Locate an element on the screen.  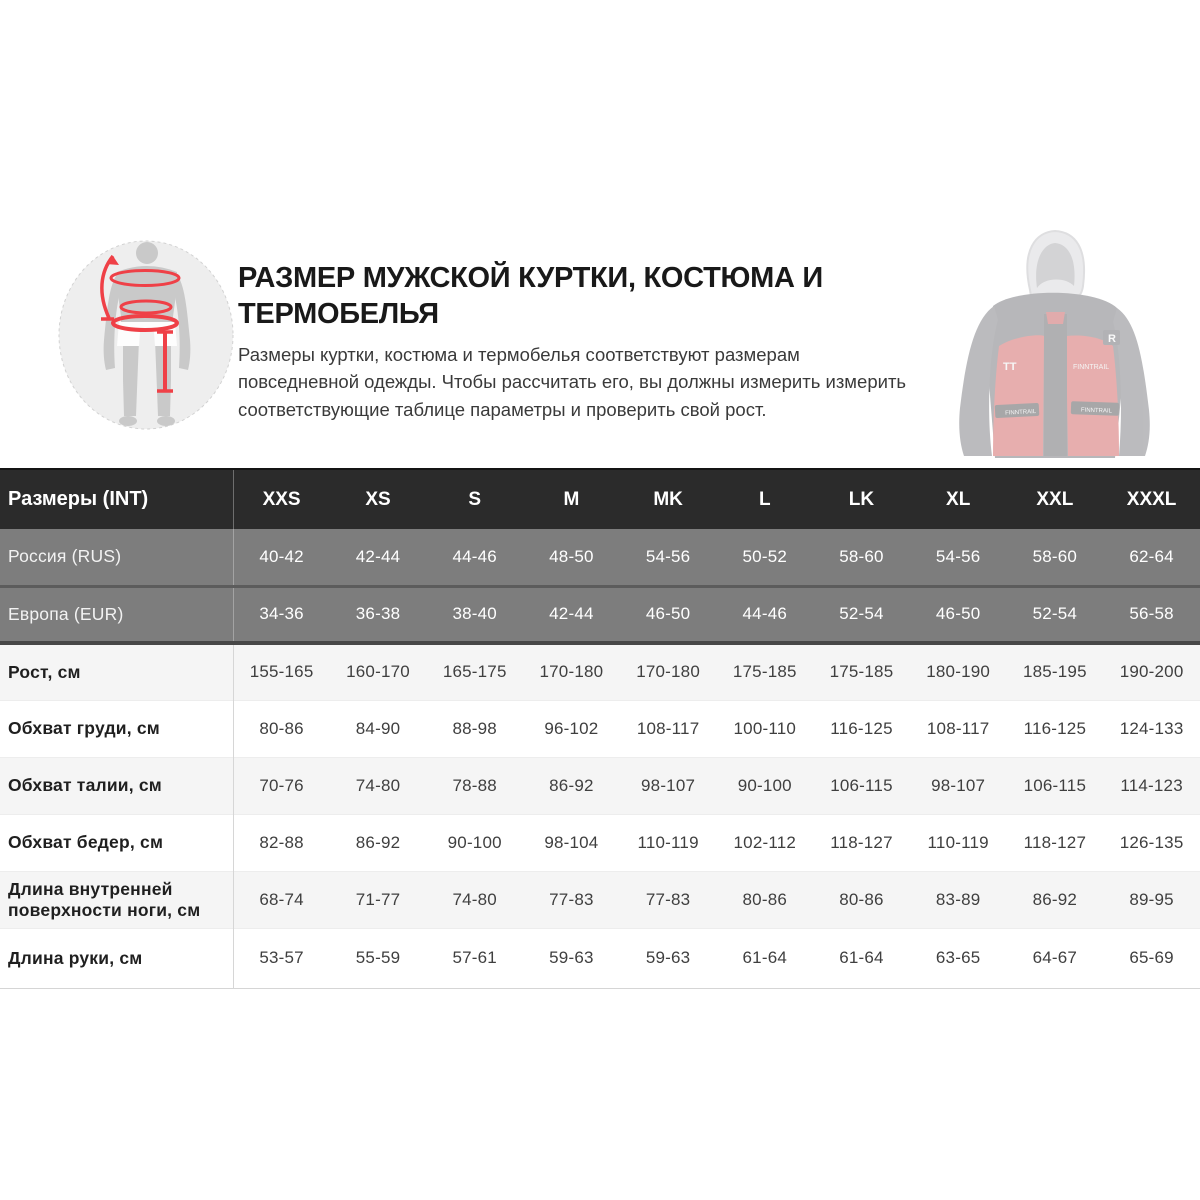
size-value: 36-38 is located at coordinates (378, 614).